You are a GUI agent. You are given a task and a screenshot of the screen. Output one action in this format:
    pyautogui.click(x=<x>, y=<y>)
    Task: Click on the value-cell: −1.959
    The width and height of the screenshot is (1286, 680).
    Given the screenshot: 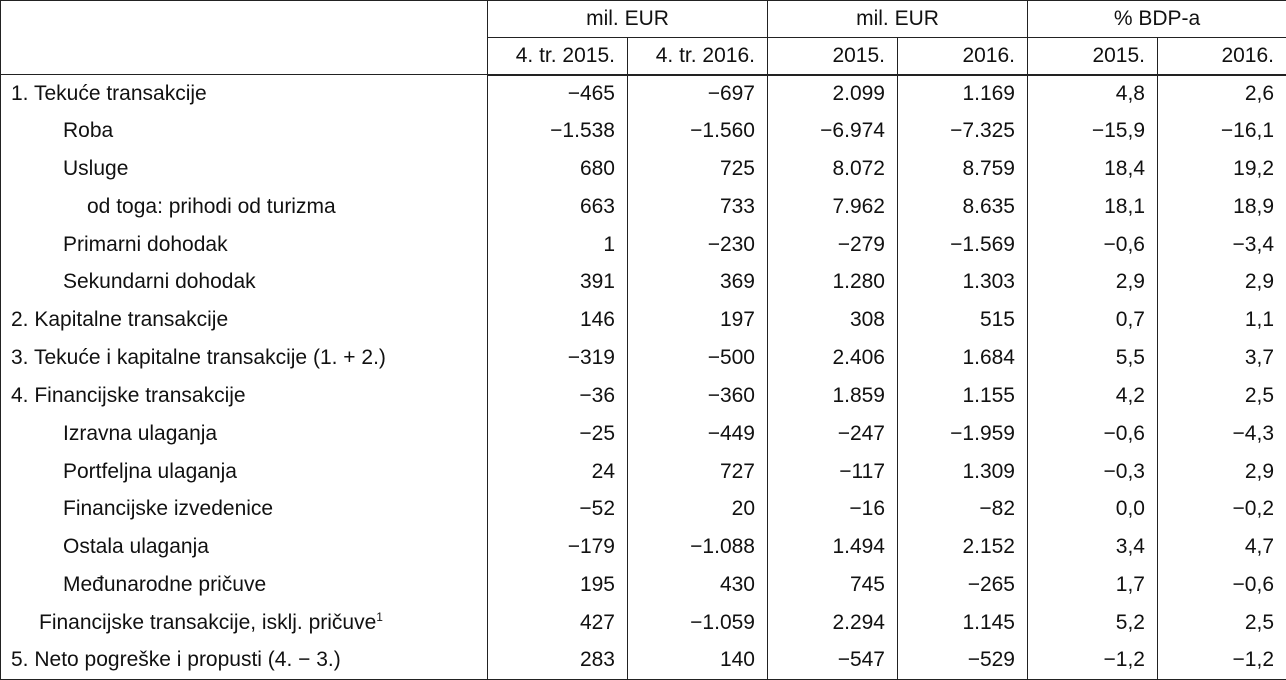 What is the action you would take?
    pyautogui.click(x=962, y=433)
    